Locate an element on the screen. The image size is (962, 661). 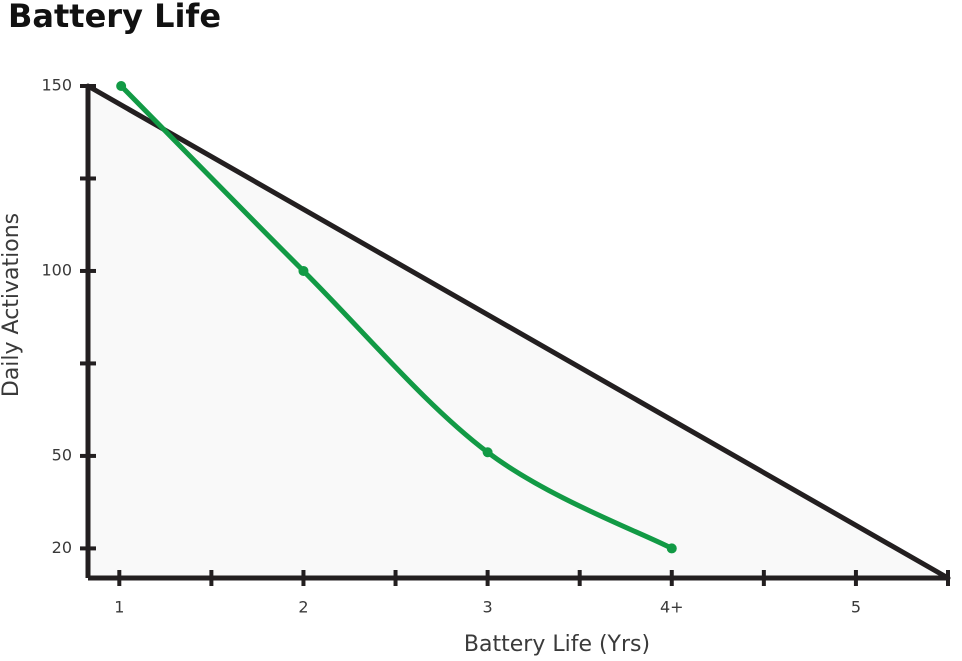
x-tick-label: 2 is located at coordinates (303, 607).